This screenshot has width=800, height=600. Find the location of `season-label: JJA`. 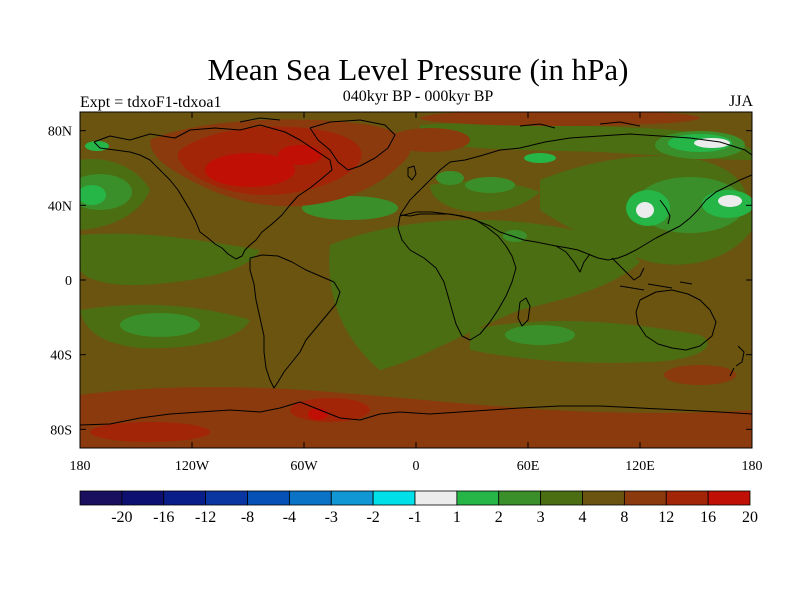

season-label: JJA is located at coordinates (740, 101).